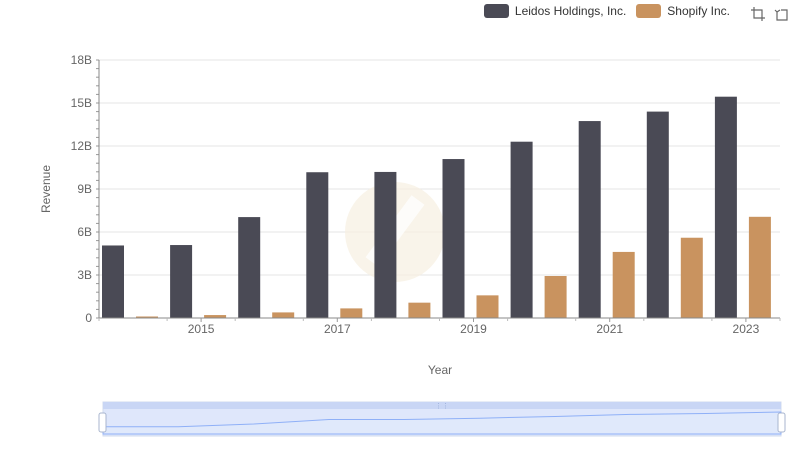  What do you see at coordinates (81, 60) in the screenshot?
I see `y-tick-label: 18B` at bounding box center [81, 60].